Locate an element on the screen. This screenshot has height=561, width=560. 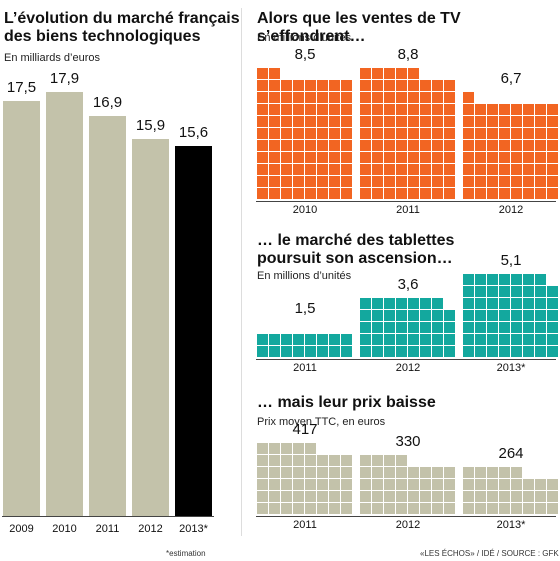
price-subtitle: Prix moyen TTC, en euros is located at coordinates (321, 422).